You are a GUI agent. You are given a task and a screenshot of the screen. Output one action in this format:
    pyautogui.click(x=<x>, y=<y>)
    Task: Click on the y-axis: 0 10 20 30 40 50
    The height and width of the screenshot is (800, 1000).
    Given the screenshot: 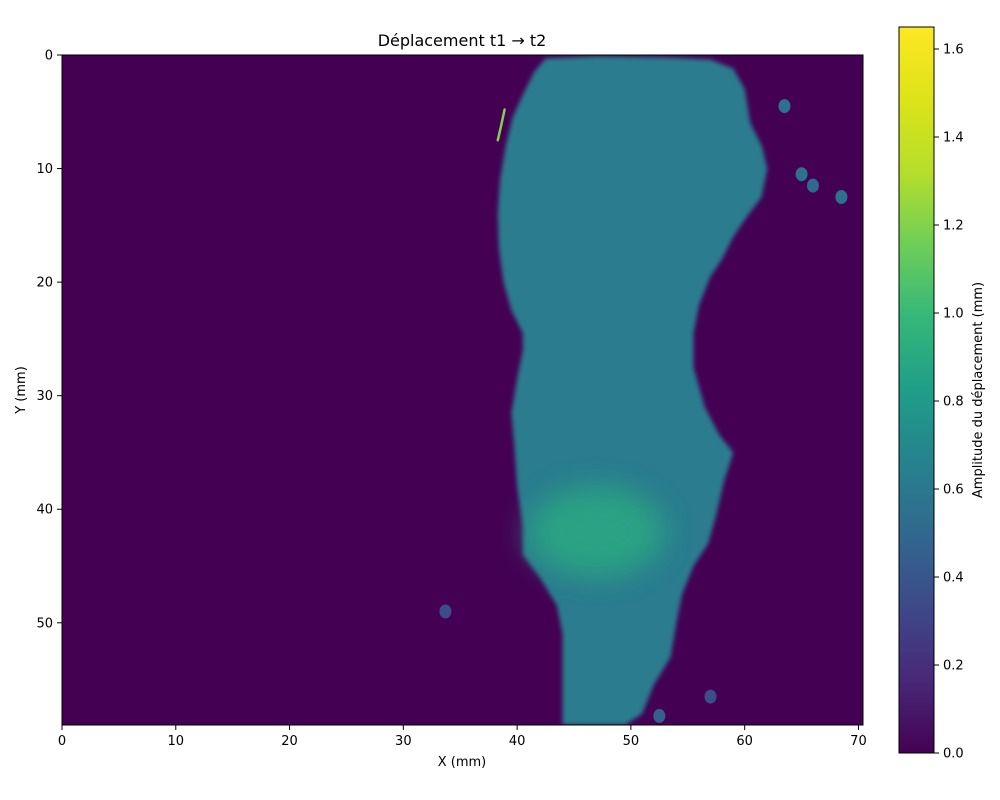 What is the action you would take?
    pyautogui.click(x=49, y=340)
    